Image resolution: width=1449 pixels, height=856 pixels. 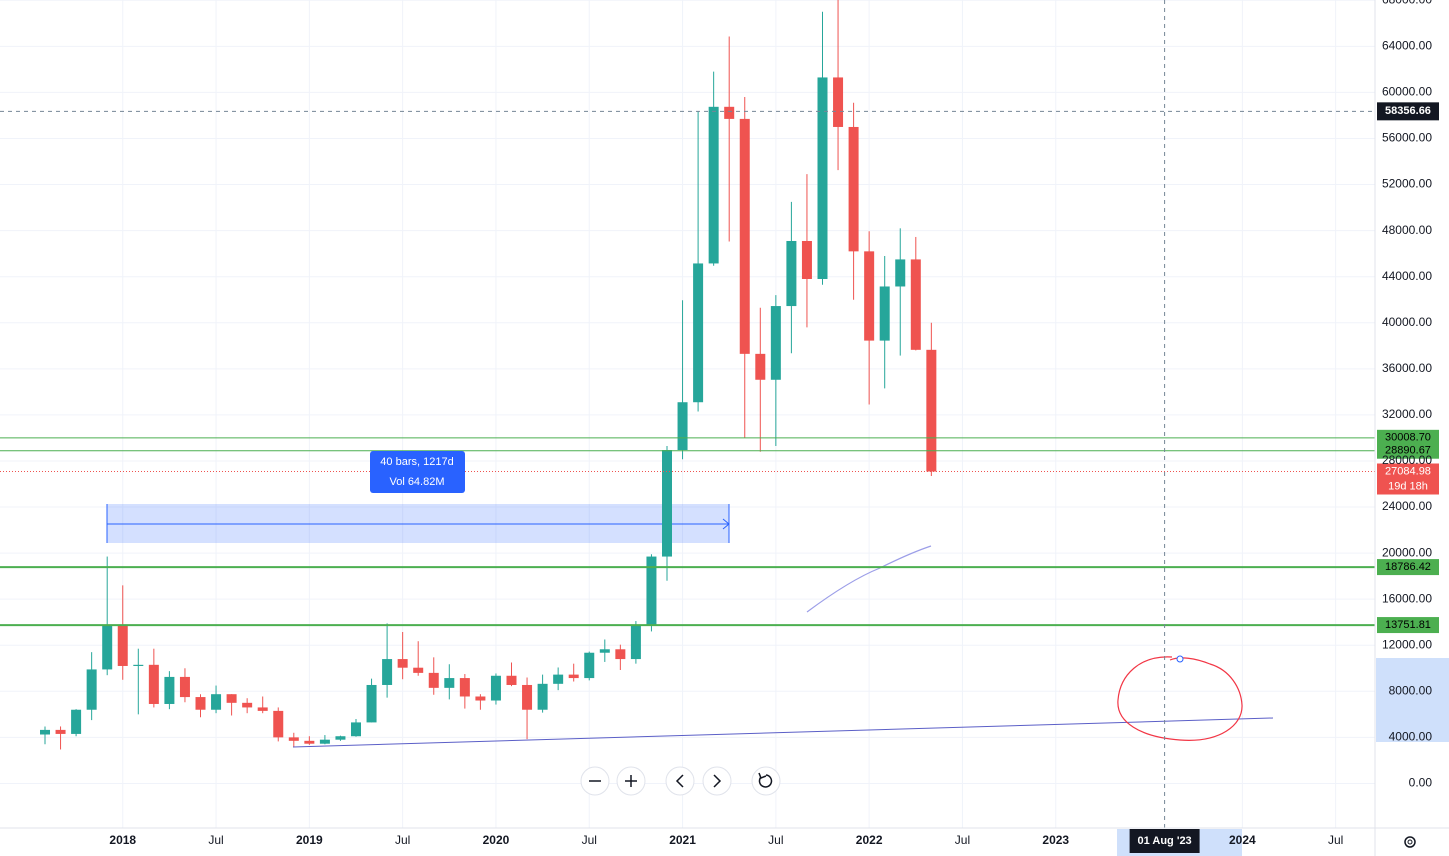 I want to click on y-tick-label: 24000.00, so click(x=1407, y=506).